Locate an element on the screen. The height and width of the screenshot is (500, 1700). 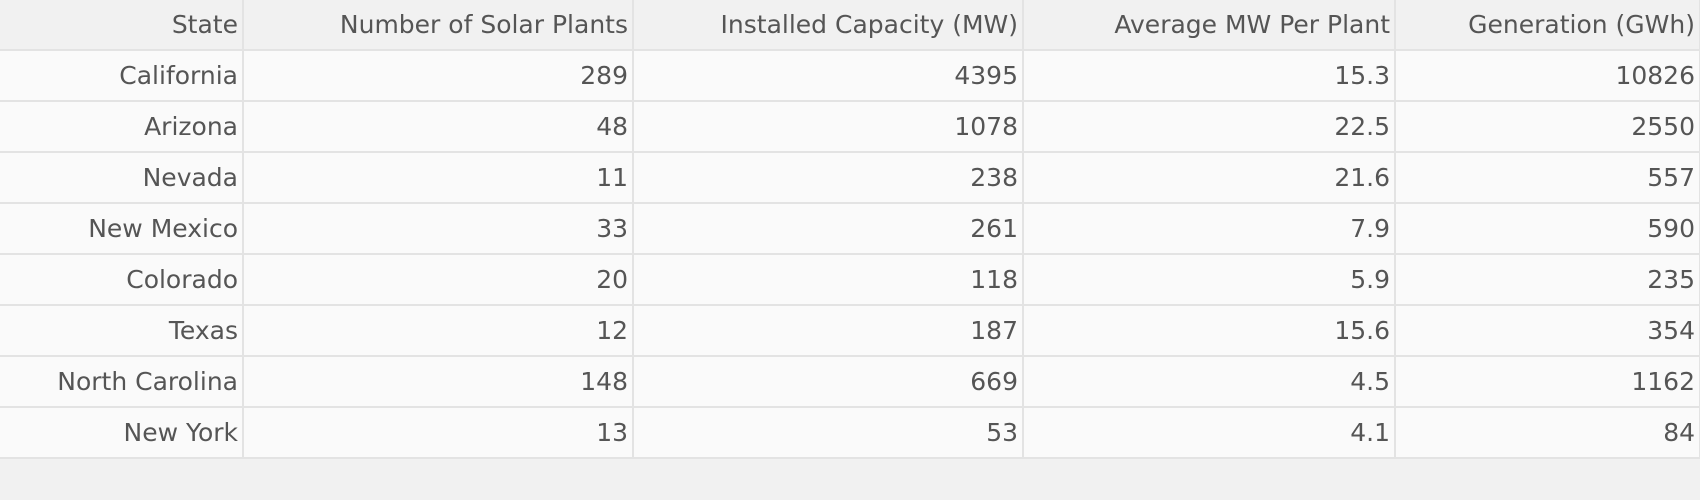
cell-average-mw-per-plant: 21.6 is located at coordinates (1209, 178).